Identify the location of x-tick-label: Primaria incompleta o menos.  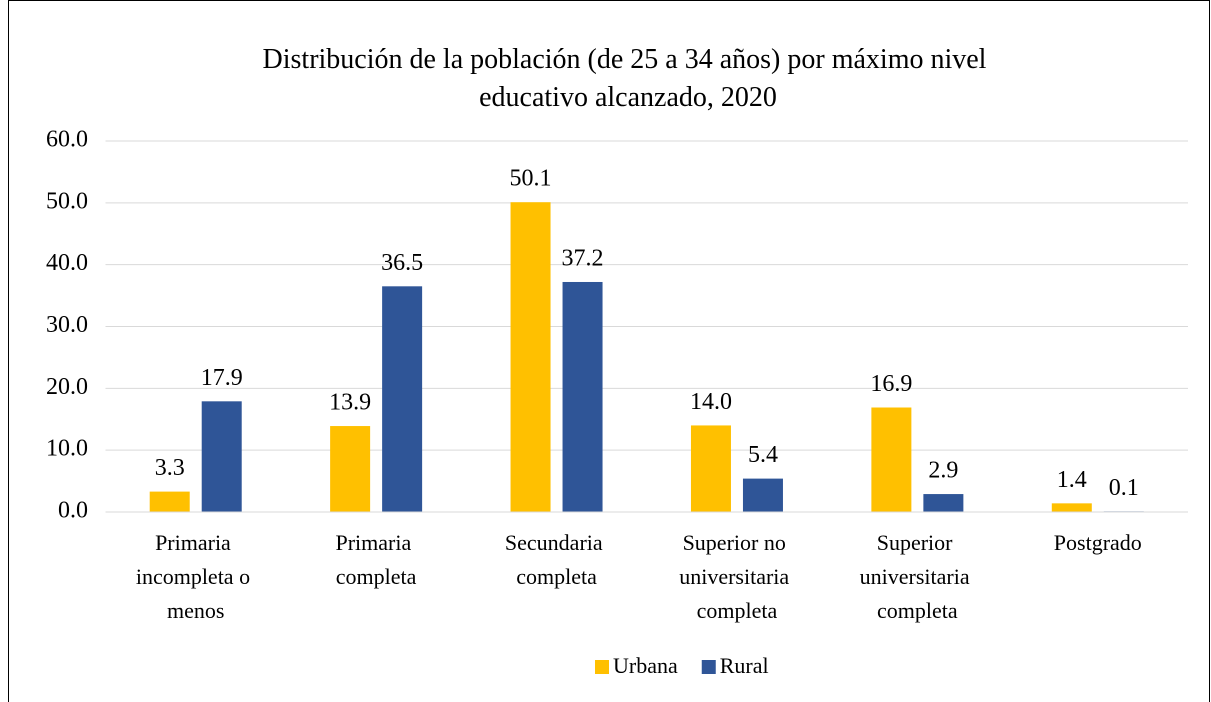
(196, 576).